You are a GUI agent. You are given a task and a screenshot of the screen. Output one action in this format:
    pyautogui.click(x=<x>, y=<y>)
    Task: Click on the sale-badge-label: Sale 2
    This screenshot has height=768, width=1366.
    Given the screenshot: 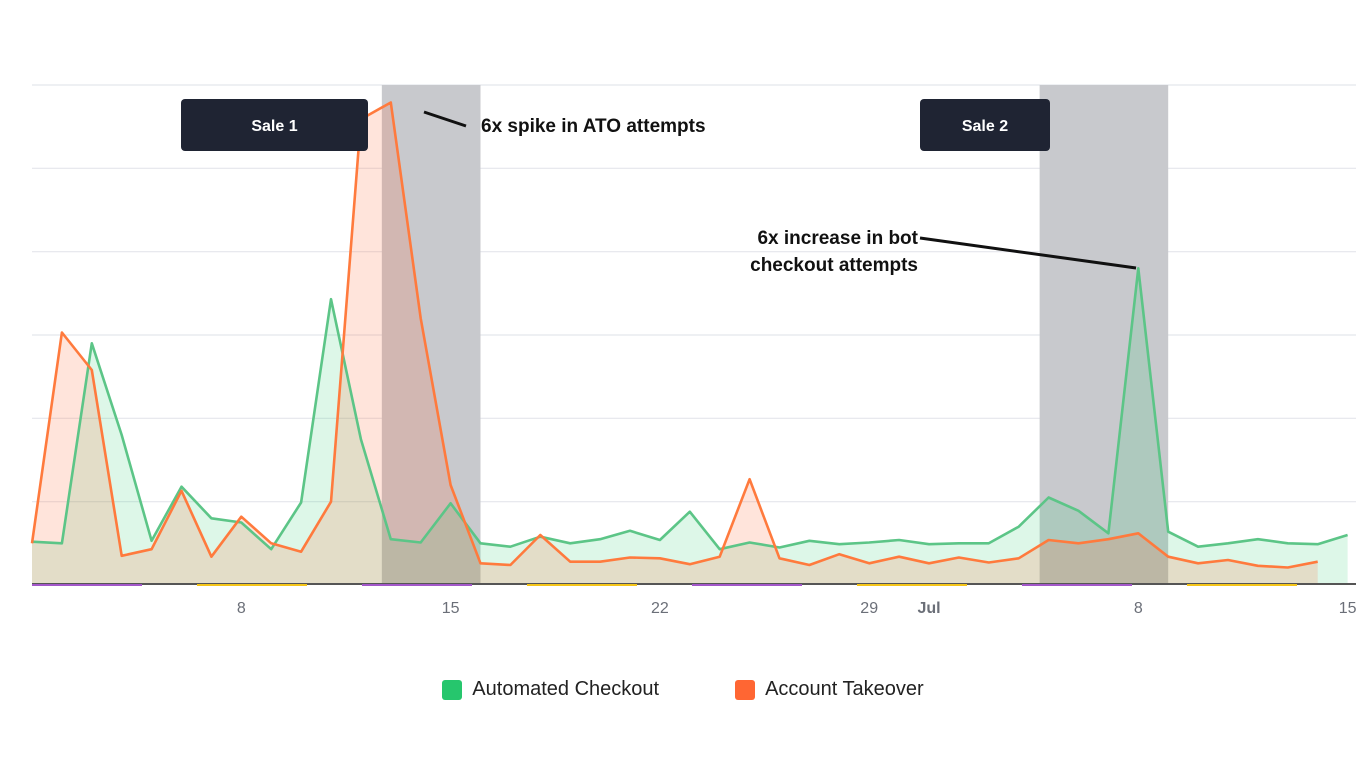 What is the action you would take?
    pyautogui.click(x=985, y=126)
    